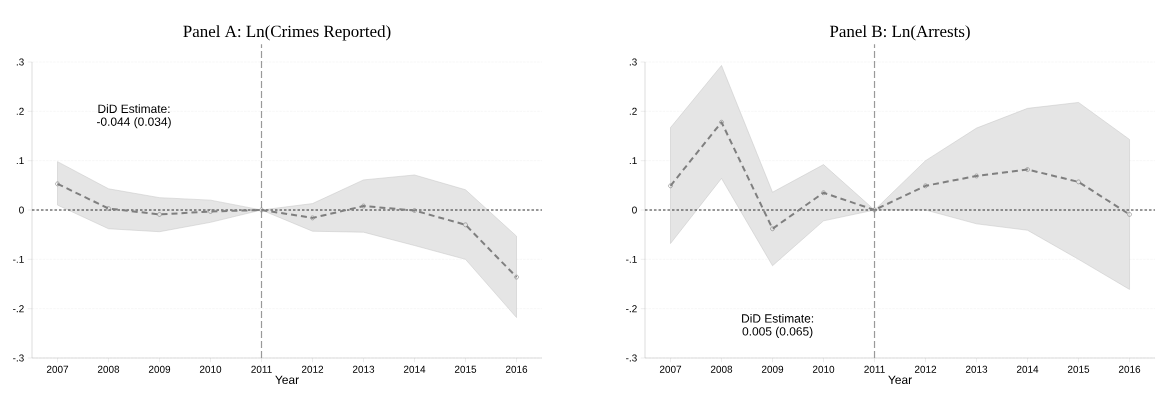  What do you see at coordinates (287, 33) in the screenshot?
I see `chart-title: Panel A: Ln(Crimes Reported)` at bounding box center [287, 33].